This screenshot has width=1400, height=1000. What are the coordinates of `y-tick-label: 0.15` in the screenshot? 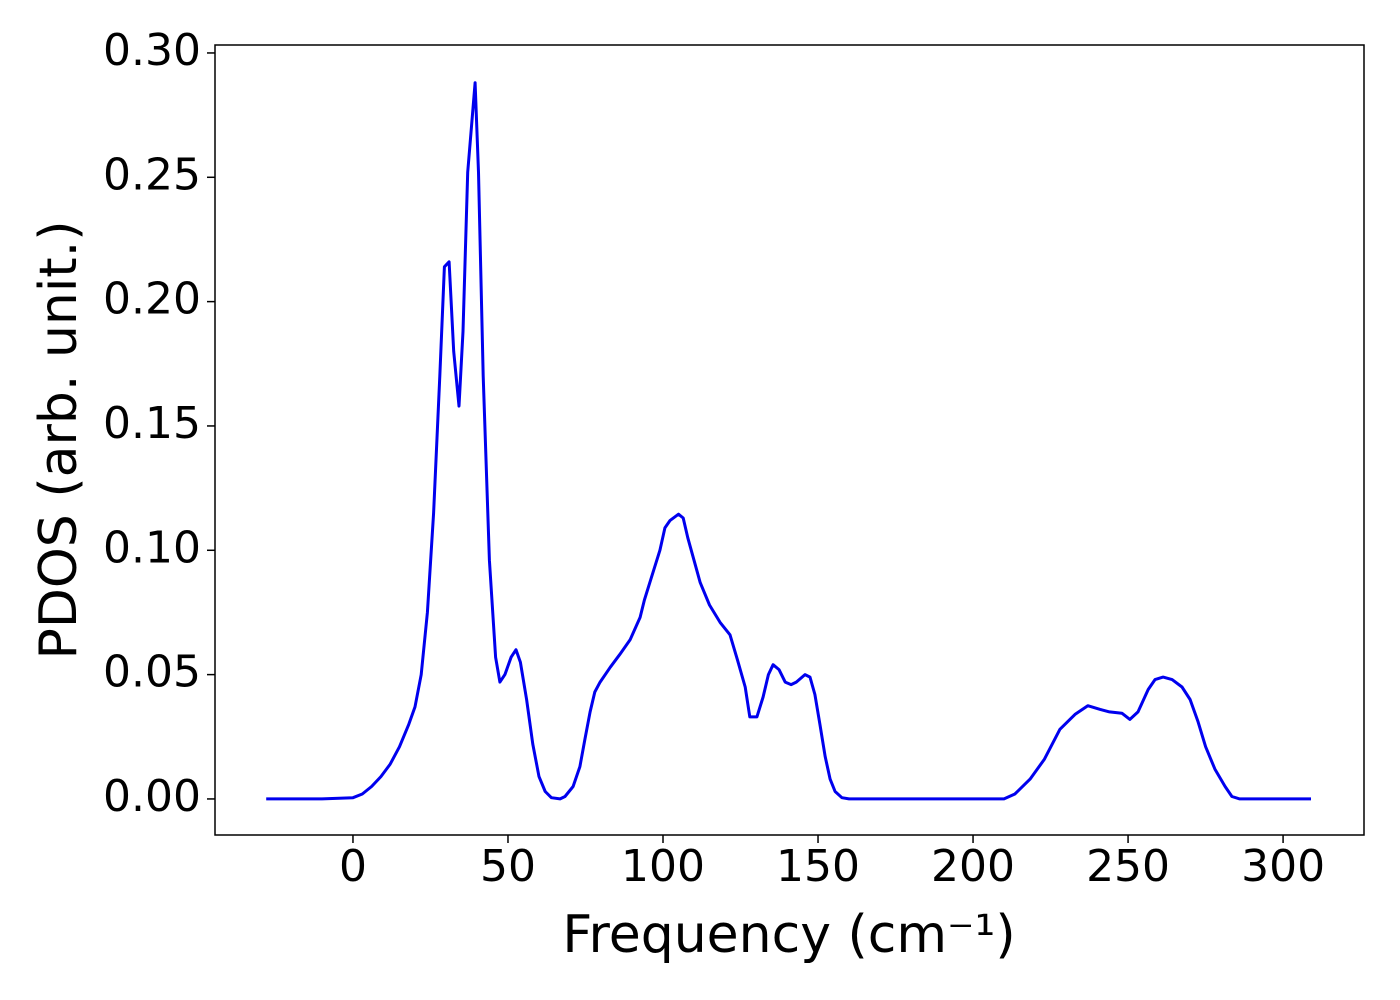 It's located at (152, 423).